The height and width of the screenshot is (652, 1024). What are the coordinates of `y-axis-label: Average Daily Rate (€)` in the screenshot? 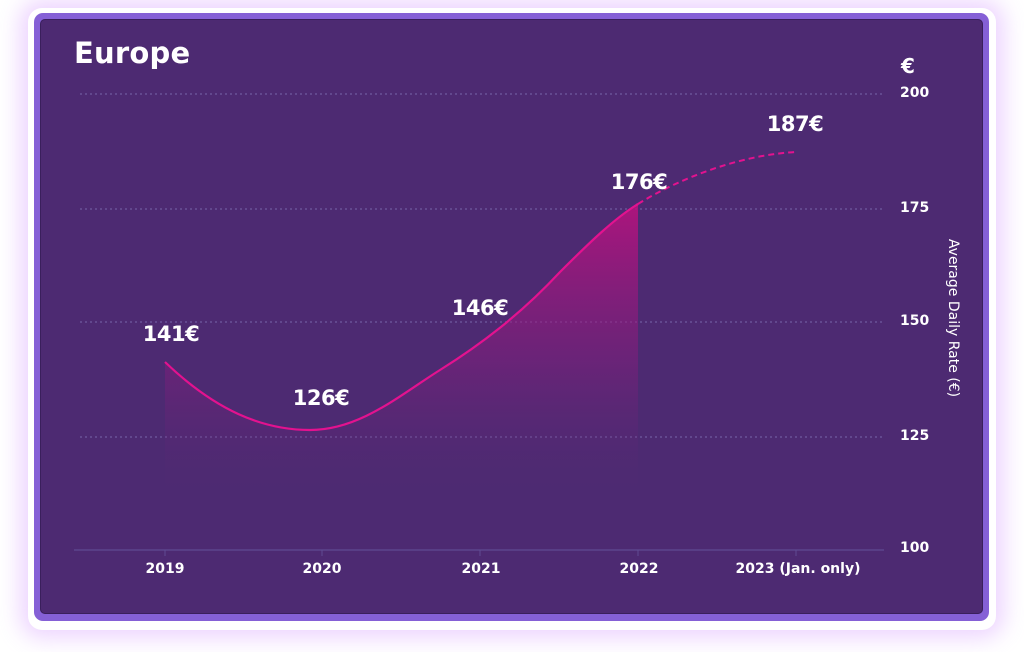 It's located at (953, 318).